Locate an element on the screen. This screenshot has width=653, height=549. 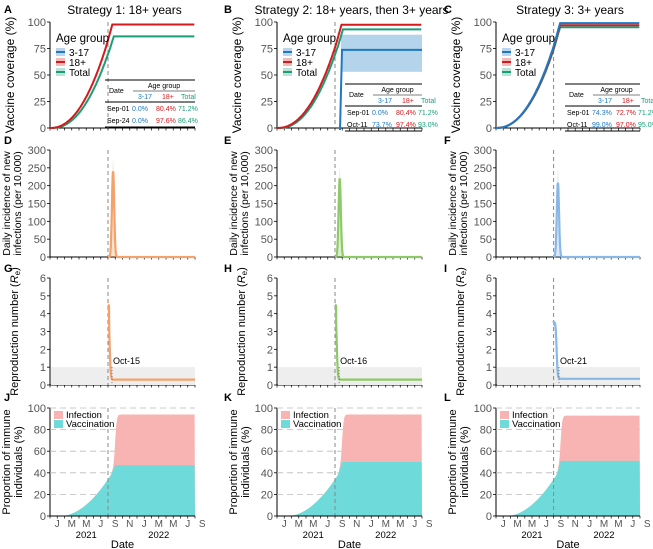
panel-title: Strategy 2: 18+ years, then 3+ years is located at coordinates (351, 10).